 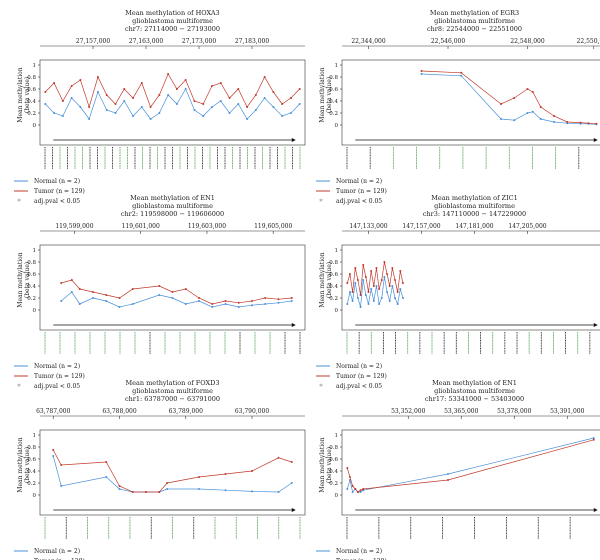 What do you see at coordinates (35, 496) in the screenshot?
I see `y-tick-label: 0` at bounding box center [35, 496].